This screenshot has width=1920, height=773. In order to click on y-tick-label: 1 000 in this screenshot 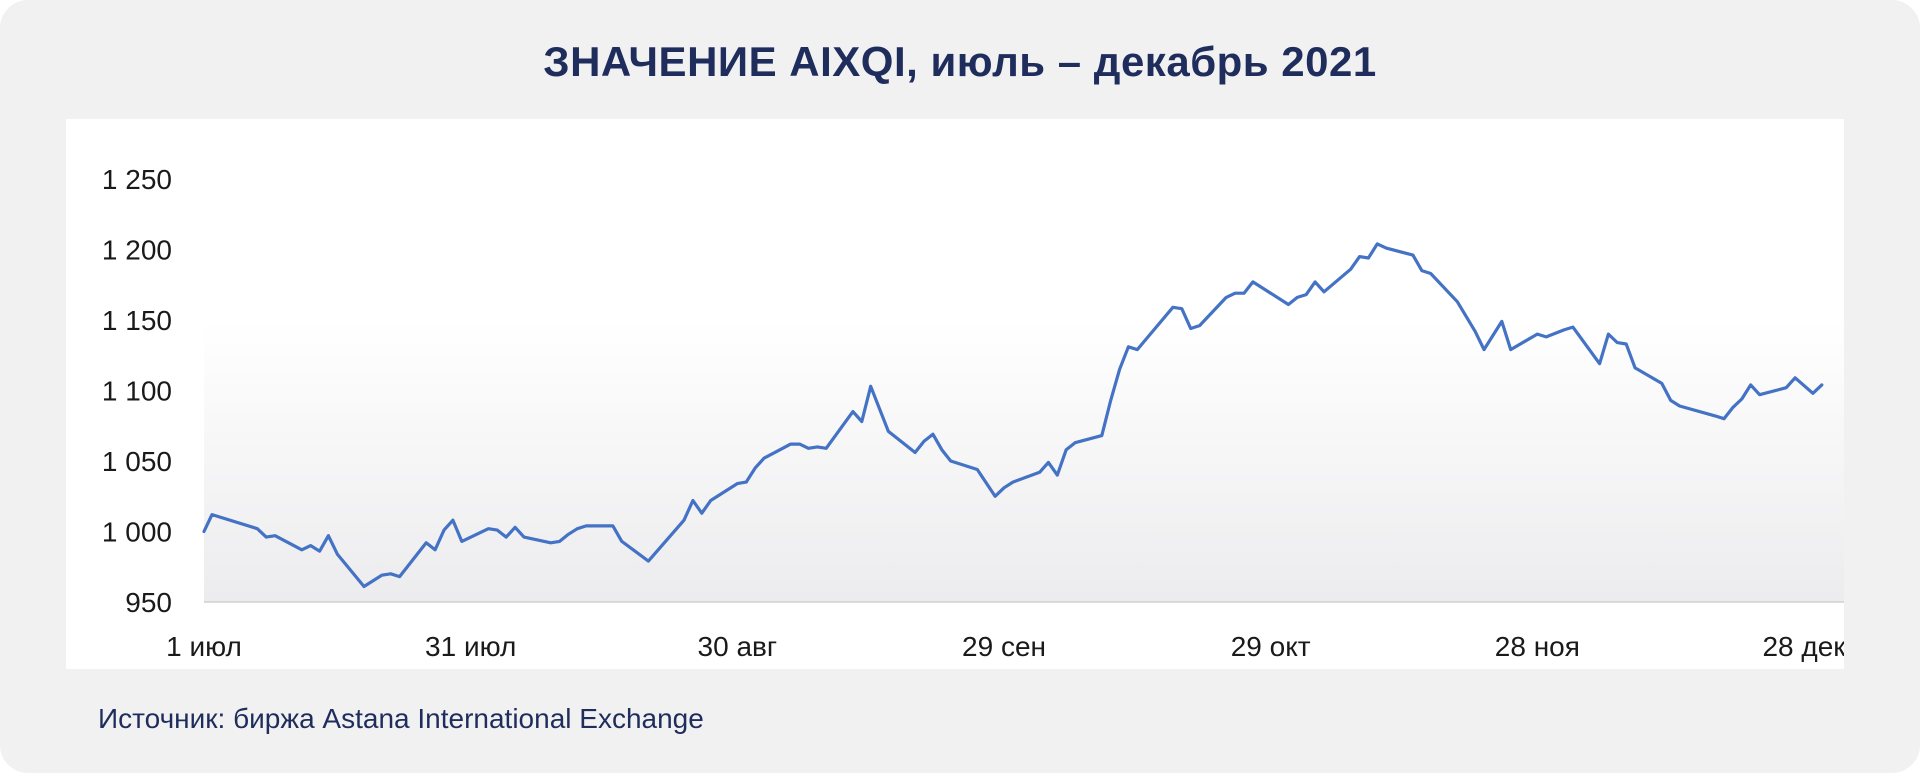, I will do `click(137, 532)`.